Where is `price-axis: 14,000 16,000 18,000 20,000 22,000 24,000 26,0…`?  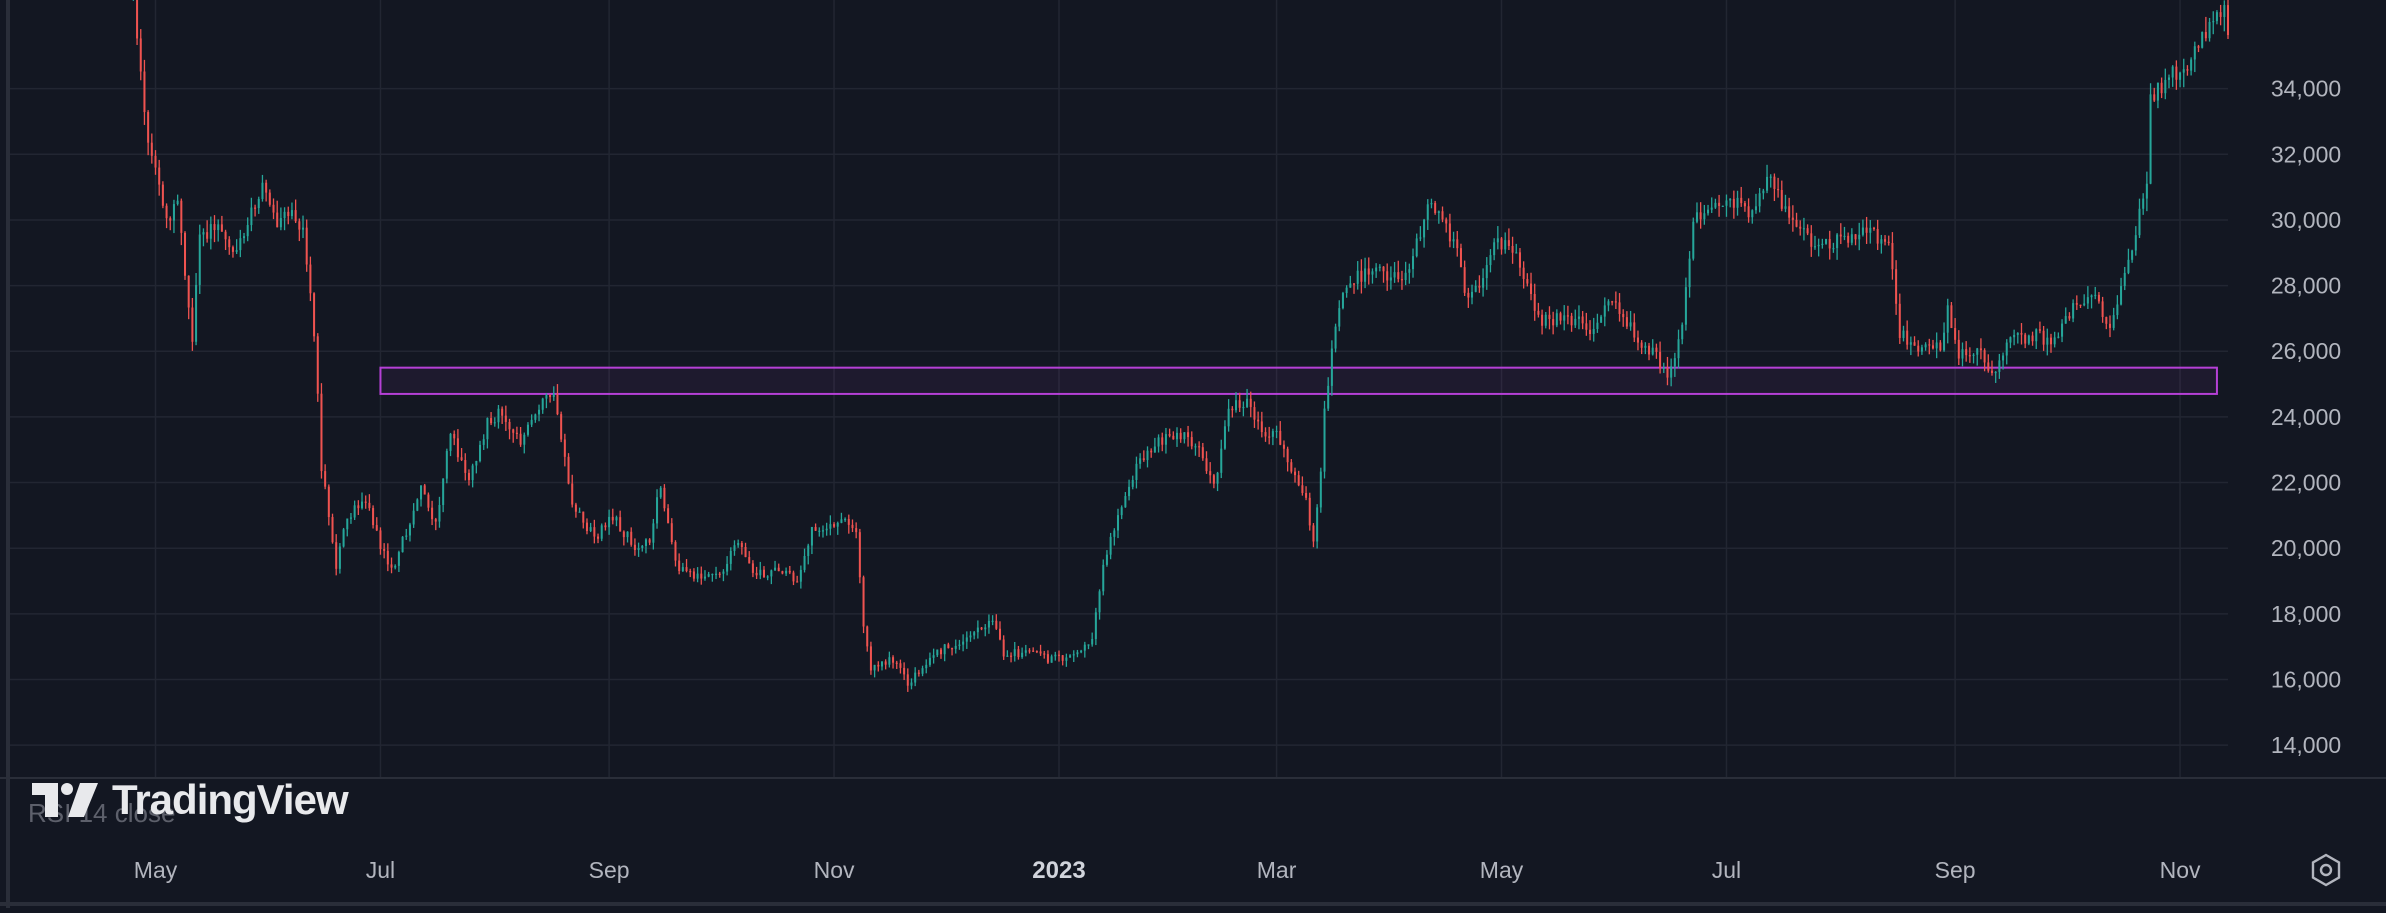 price-axis: 14,000 16,000 18,000 20,000 22,000 24,000 26,0… is located at coordinates (2306, 417).